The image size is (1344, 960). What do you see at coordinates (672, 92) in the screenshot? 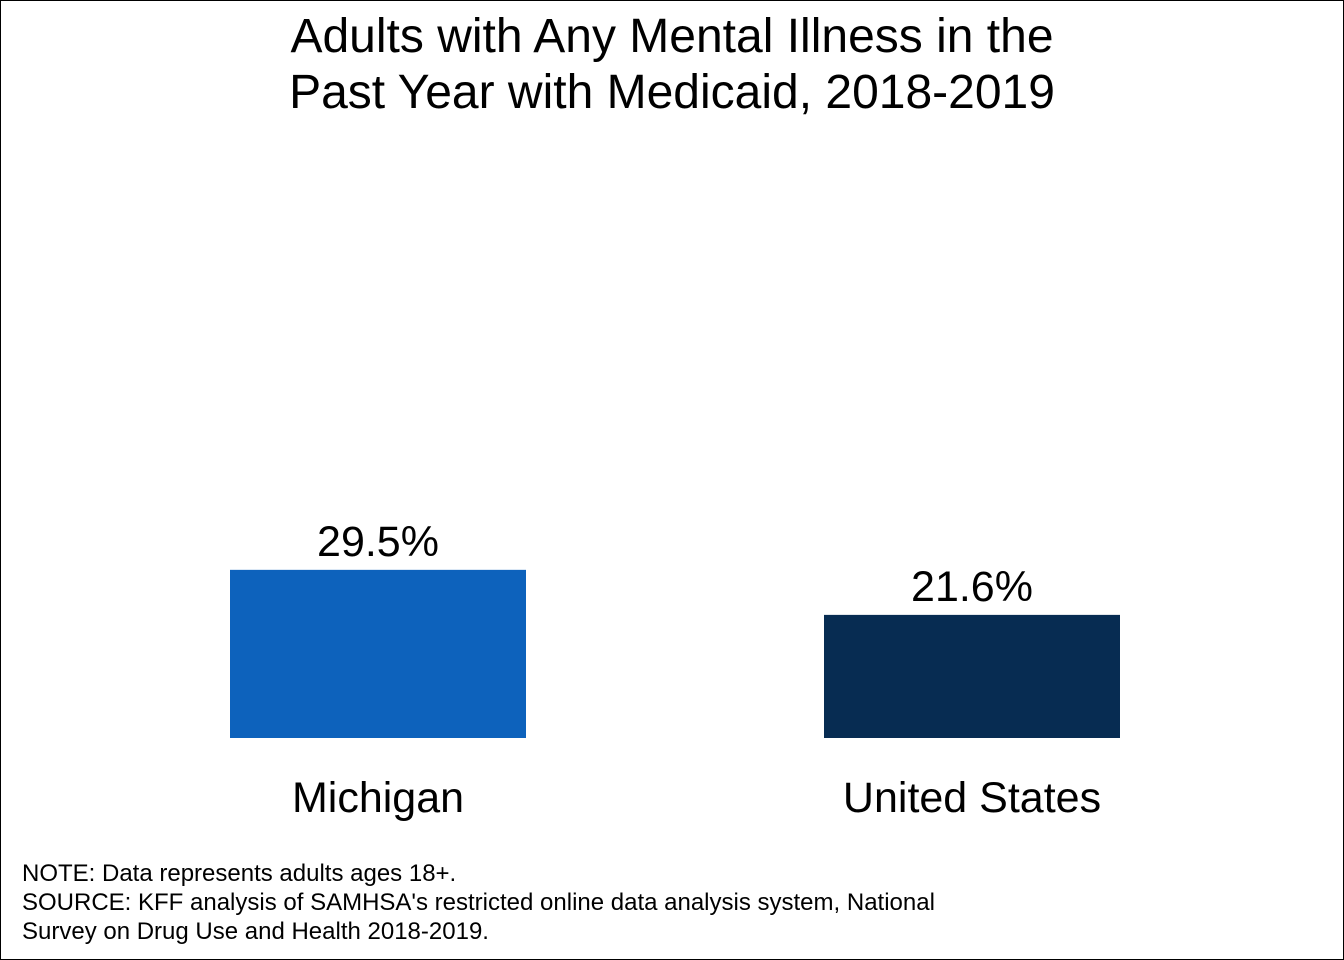
I see `chart-title-line-2: Past Year with Medicaid, 2018-2019` at bounding box center [672, 92].